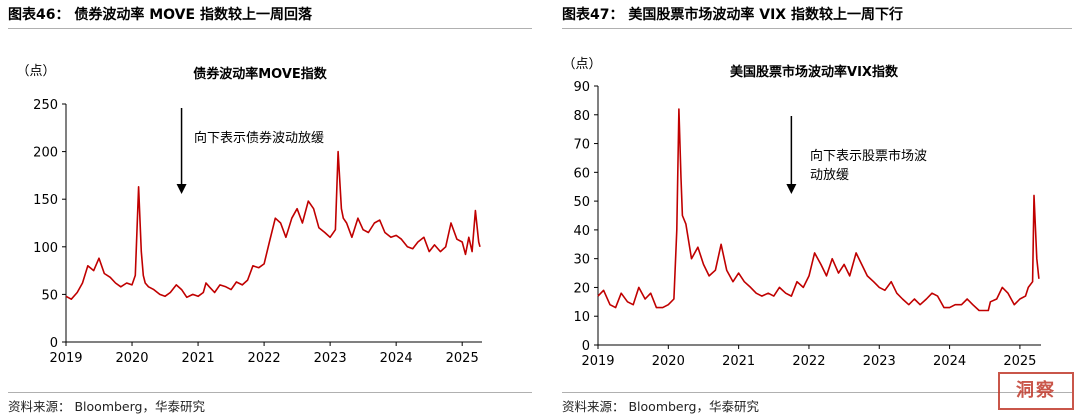 The height and width of the screenshot is (419, 1080). I want to click on y-tick-label: 70, so click(581, 145).